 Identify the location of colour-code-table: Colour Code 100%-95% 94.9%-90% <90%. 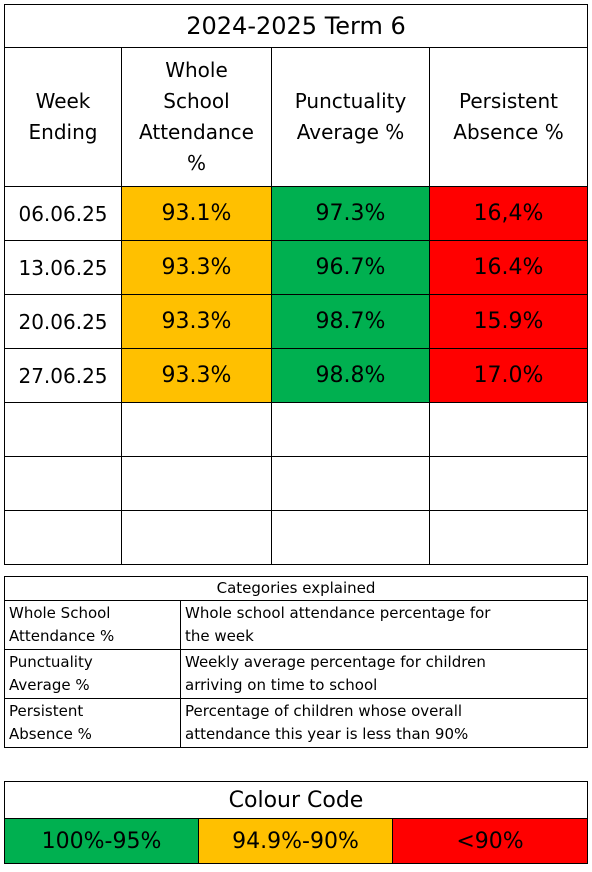
(296, 822).